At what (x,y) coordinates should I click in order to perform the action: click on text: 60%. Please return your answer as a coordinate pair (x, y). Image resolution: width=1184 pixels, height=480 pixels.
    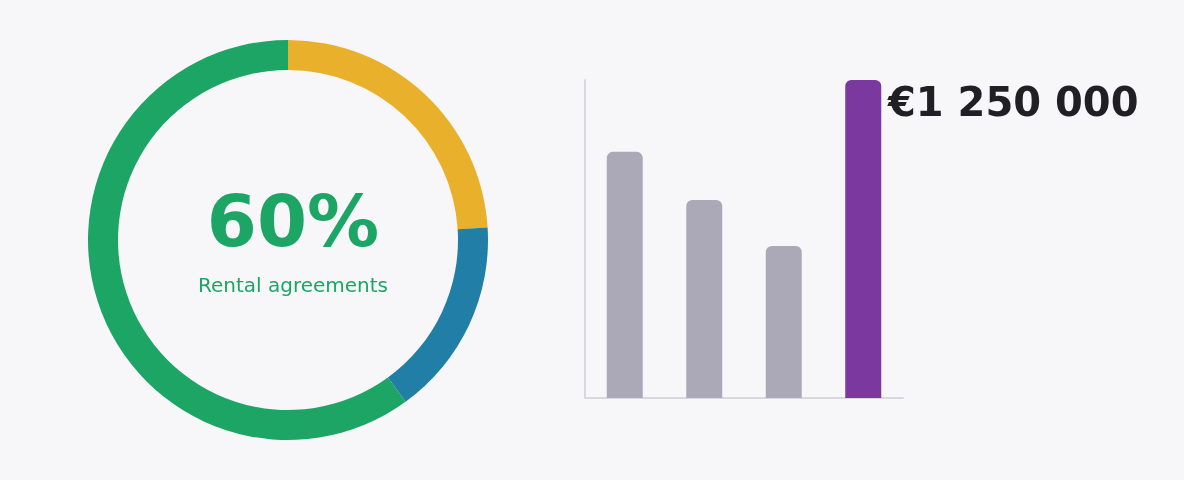
    Looking at the image, I should click on (293, 221).